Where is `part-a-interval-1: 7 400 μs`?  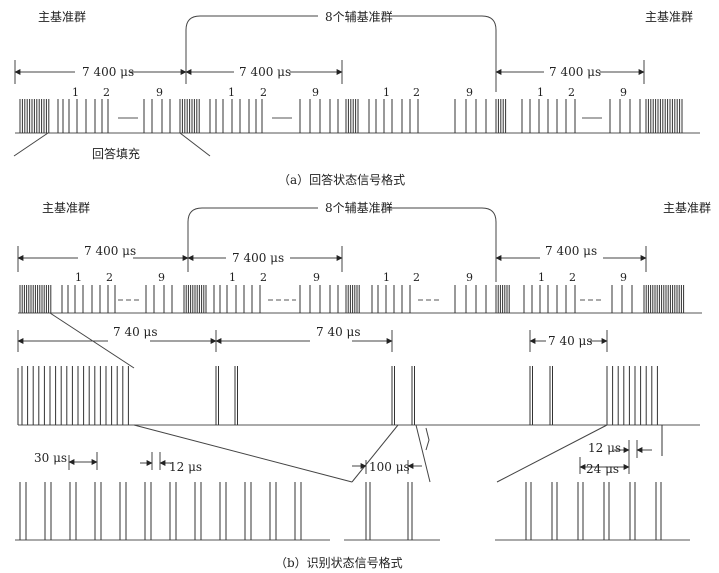 part-a-interval-1: 7 400 μs is located at coordinates (108, 72).